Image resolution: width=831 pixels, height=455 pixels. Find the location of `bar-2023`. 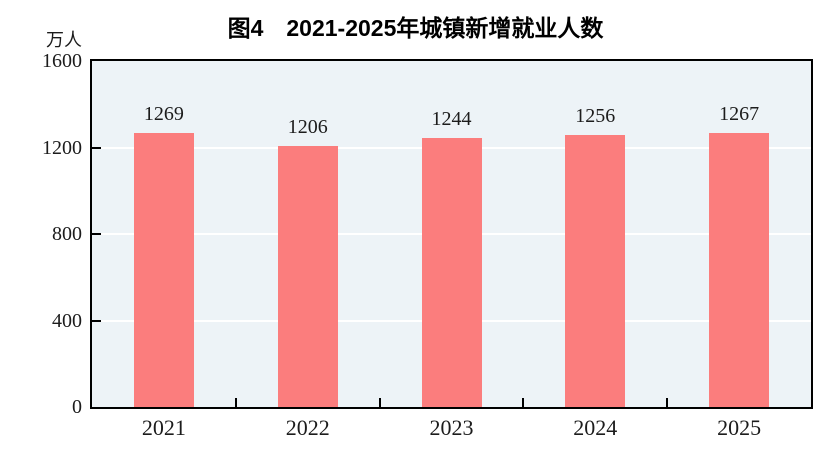

bar-2023 is located at coordinates (451, 272).